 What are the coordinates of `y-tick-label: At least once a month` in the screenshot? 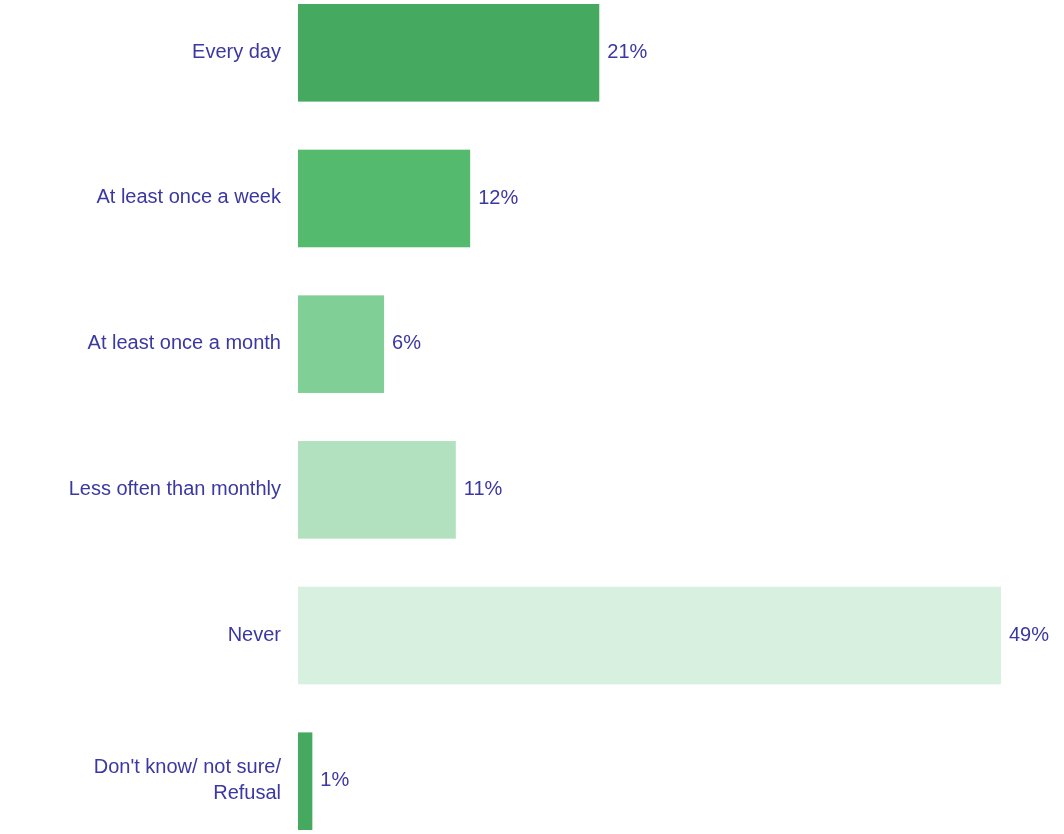 It's located at (184, 342).